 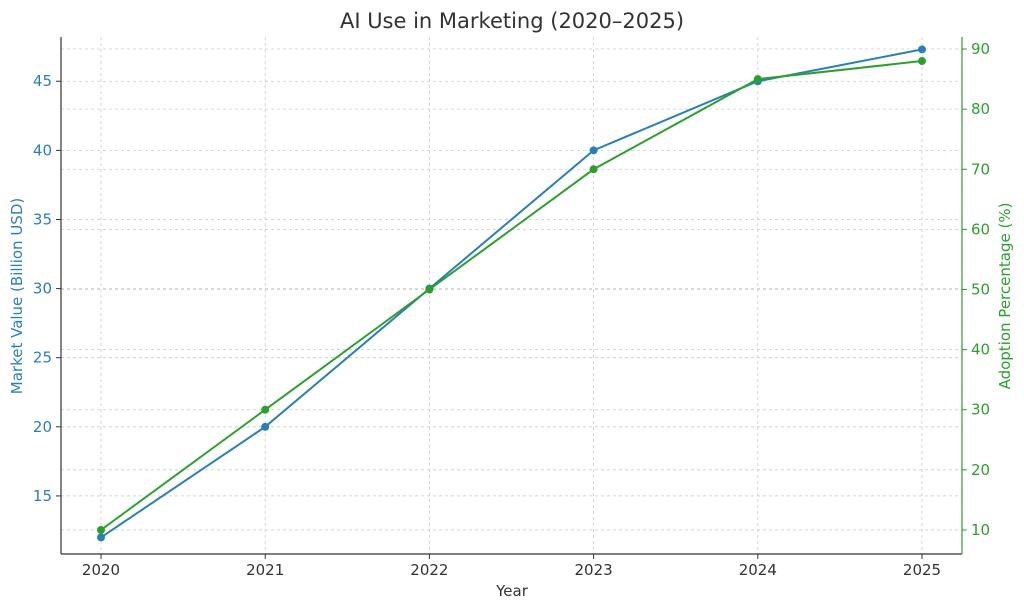 What do you see at coordinates (512, 591) in the screenshot?
I see `x-axis-label: Year` at bounding box center [512, 591].